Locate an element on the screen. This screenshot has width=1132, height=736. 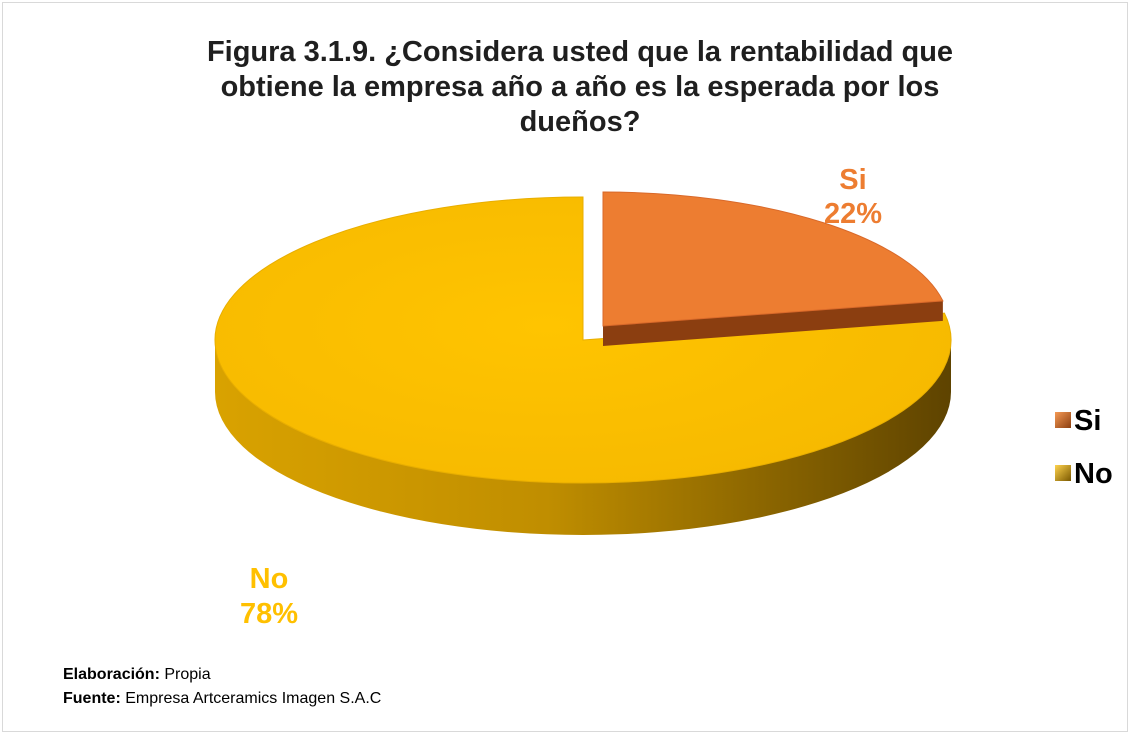
title-line-3: dueños? is located at coordinates (580, 122).